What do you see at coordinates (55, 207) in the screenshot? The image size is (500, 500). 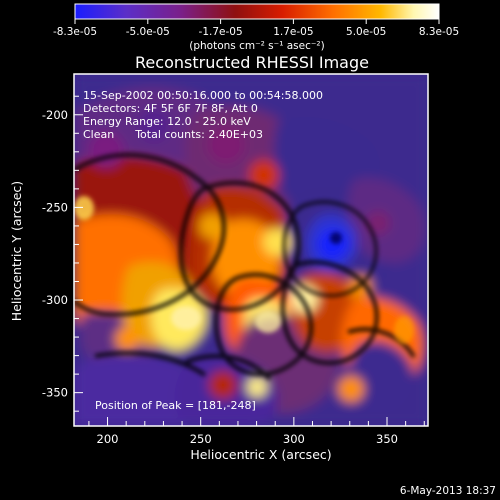 I see `y-axis-tick-label: -250` at bounding box center [55, 207].